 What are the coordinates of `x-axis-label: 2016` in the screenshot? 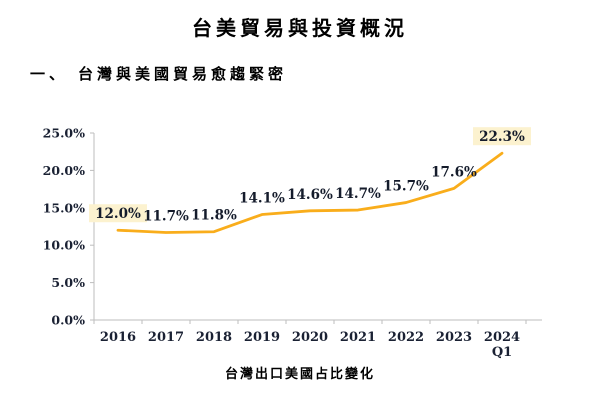 It's located at (118, 337).